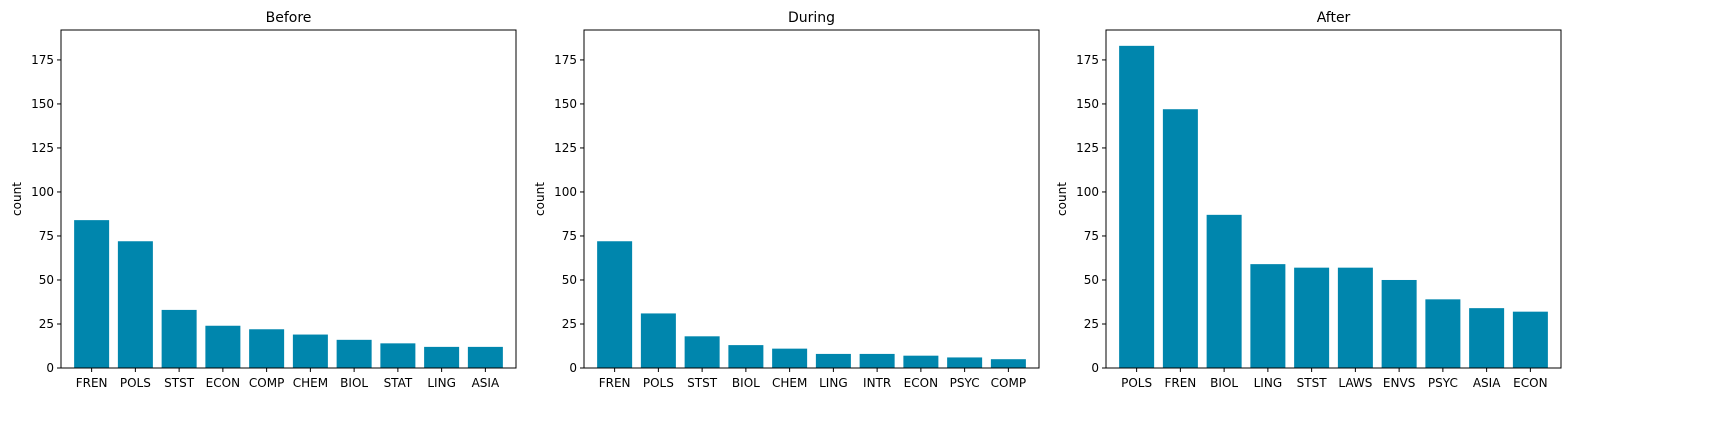 The height and width of the screenshot is (435, 1713). Describe the element at coordinates (811, 18) in the screenshot. I see `chart-title: During` at that location.